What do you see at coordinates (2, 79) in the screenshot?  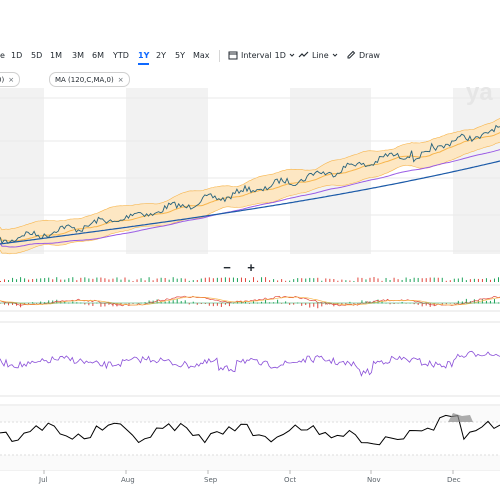 I see `chip-label: 0)` at bounding box center [2, 79].